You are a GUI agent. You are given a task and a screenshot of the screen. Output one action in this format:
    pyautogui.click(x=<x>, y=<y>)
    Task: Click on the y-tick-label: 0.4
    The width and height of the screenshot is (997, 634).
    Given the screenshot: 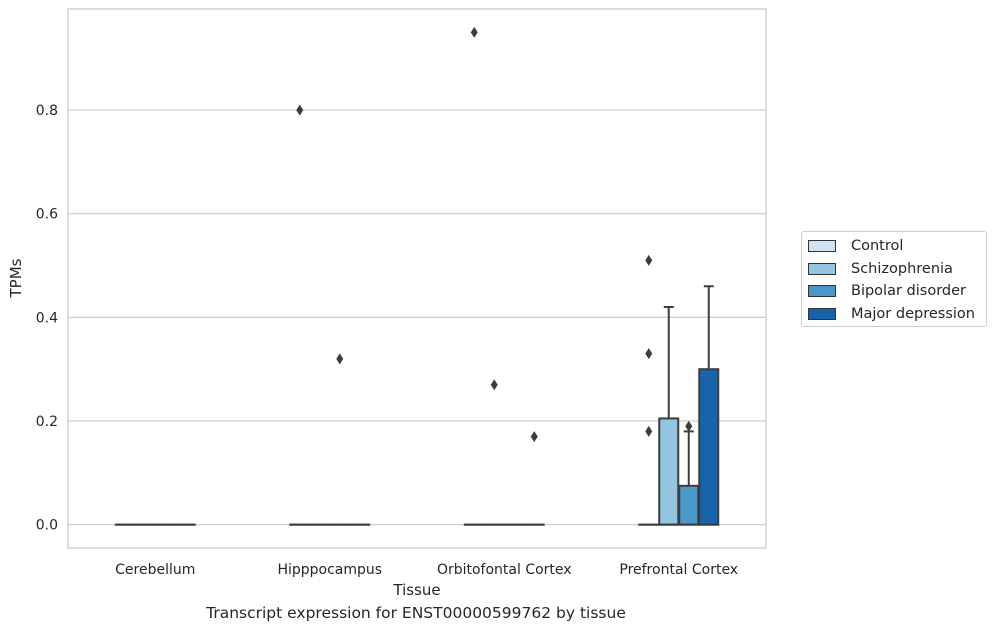 What is the action you would take?
    pyautogui.click(x=47, y=318)
    